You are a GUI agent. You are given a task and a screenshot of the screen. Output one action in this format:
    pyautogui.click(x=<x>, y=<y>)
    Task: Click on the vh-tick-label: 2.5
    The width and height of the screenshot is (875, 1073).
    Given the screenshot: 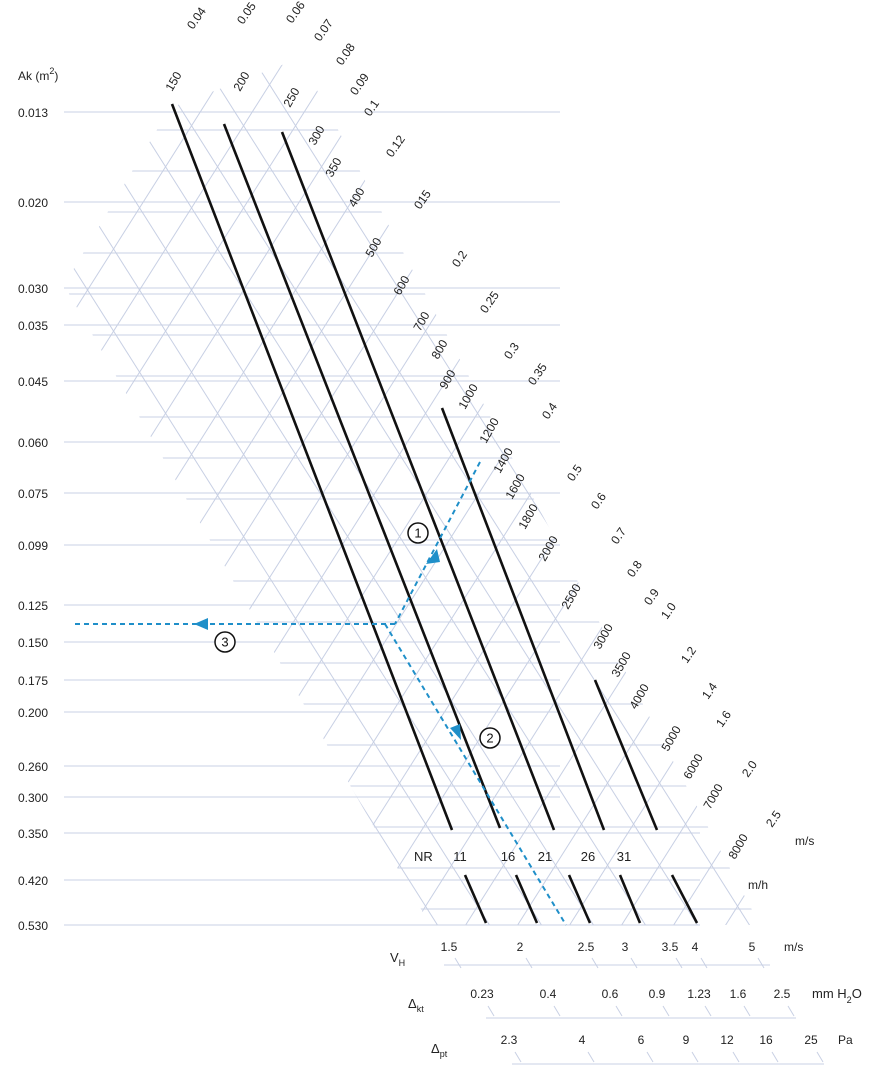 What is the action you would take?
    pyautogui.click(x=586, y=947)
    